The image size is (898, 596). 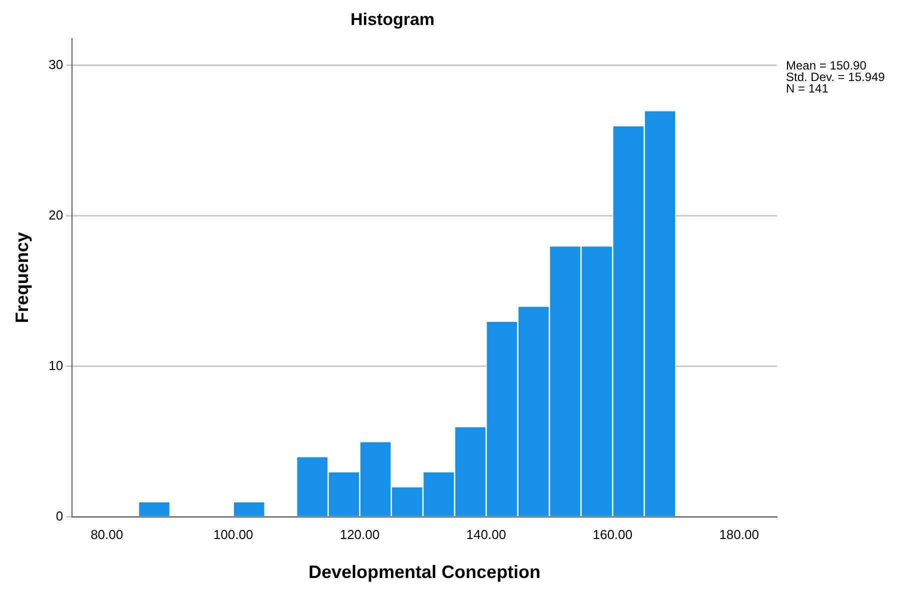 What do you see at coordinates (56, 215) in the screenshot?
I see `y-tick-label: 20` at bounding box center [56, 215].